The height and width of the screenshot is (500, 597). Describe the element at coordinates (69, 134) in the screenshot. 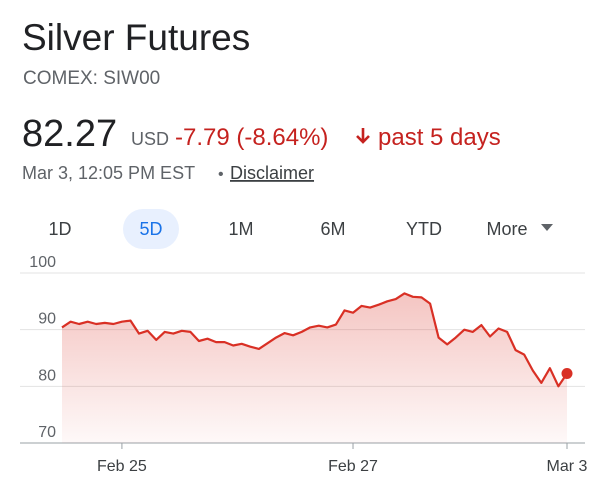

I see `price: 82.27` at that location.